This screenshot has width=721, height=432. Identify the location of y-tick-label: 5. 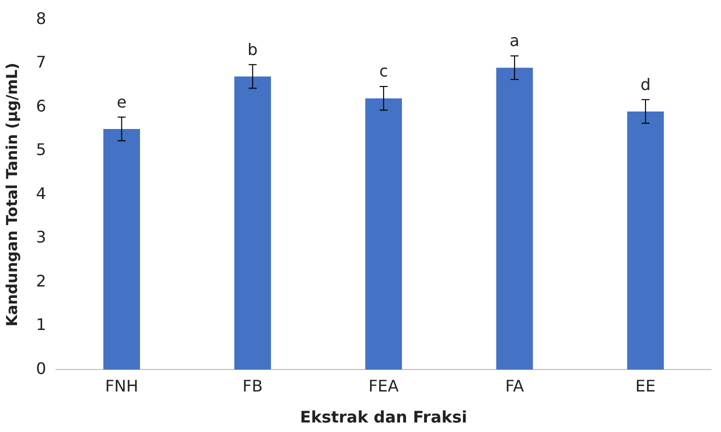
(41, 150).